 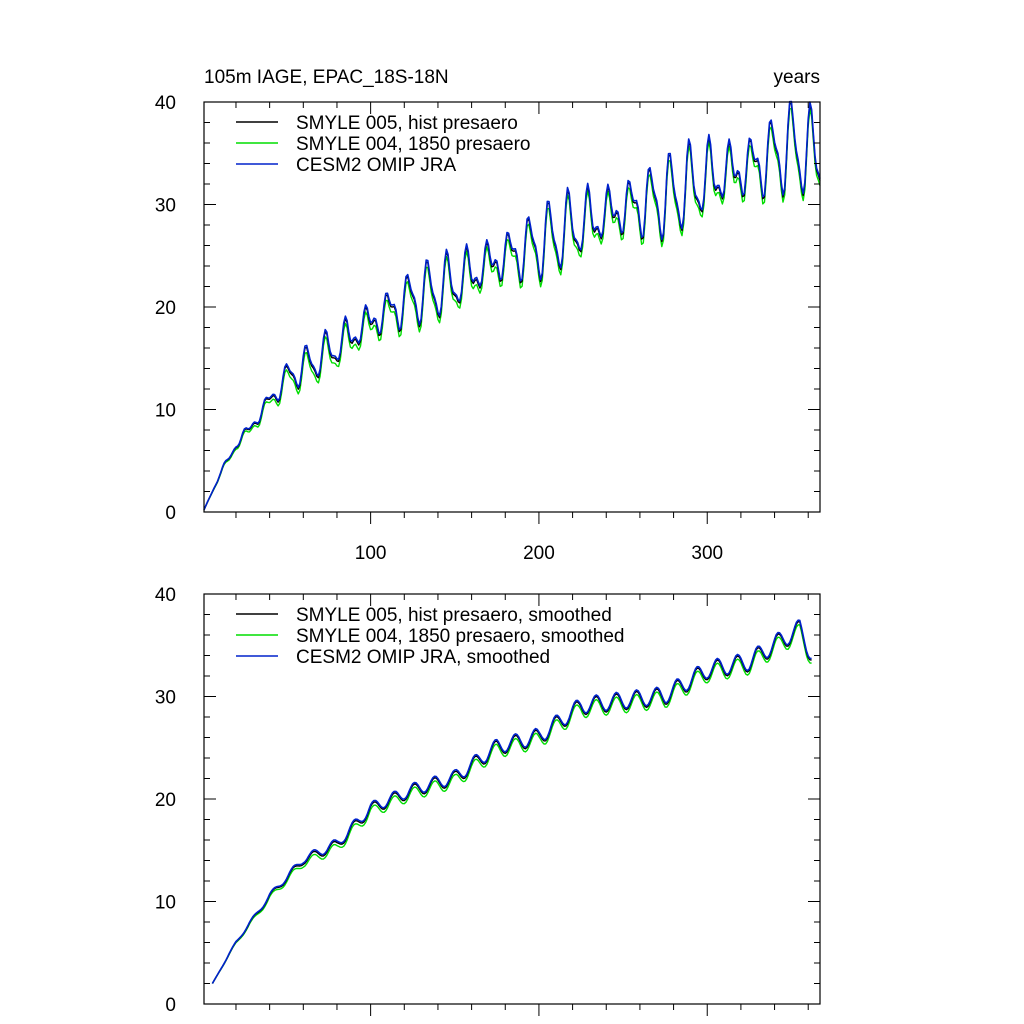 What do you see at coordinates (376, 165) in the screenshot?
I see `legend-label: CESM2 OMIP JRA` at bounding box center [376, 165].